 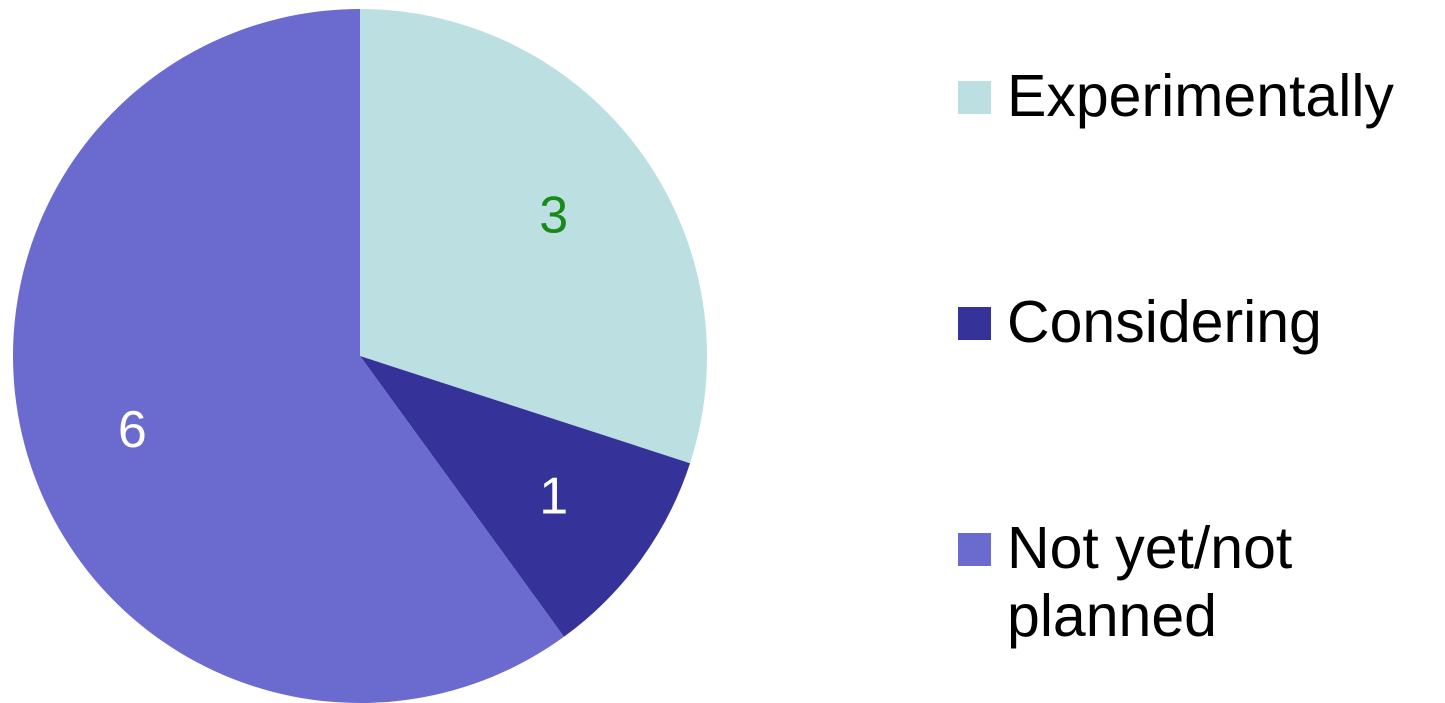 I want to click on legend-swatch-not-yet-not-planned, so click(x=974, y=549).